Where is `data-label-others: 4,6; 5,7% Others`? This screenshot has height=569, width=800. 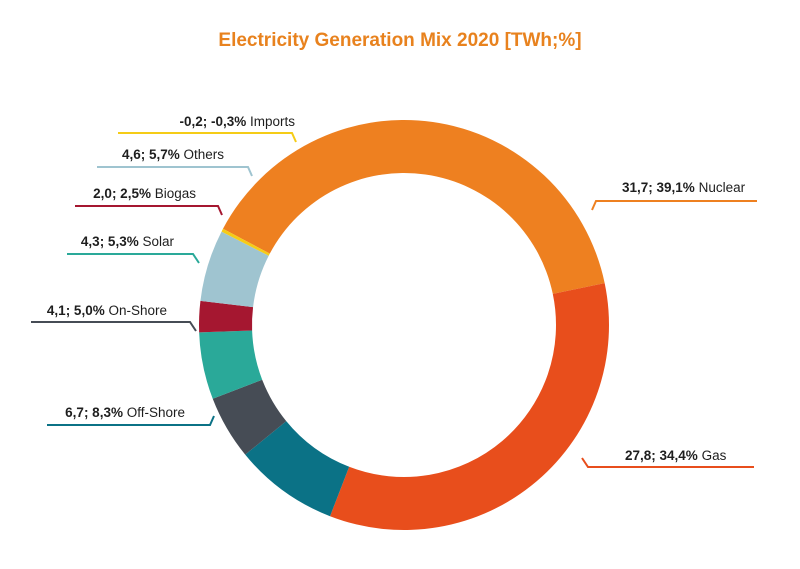
data-label-others: 4,6; 5,7% Others is located at coordinates (173, 154).